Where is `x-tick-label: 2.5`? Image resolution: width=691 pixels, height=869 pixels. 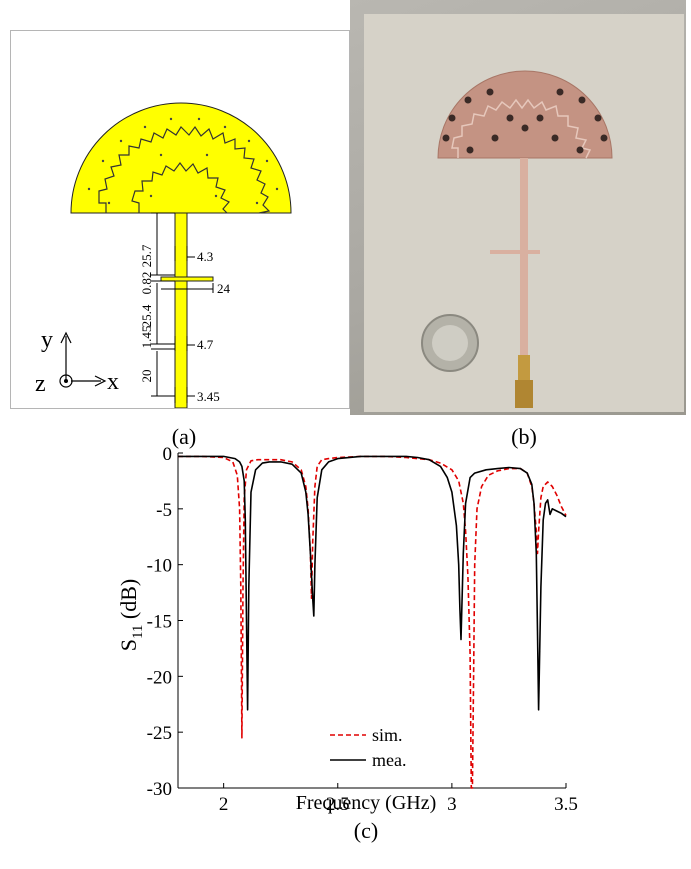 x-tick-label: 2.5 is located at coordinates (338, 804).